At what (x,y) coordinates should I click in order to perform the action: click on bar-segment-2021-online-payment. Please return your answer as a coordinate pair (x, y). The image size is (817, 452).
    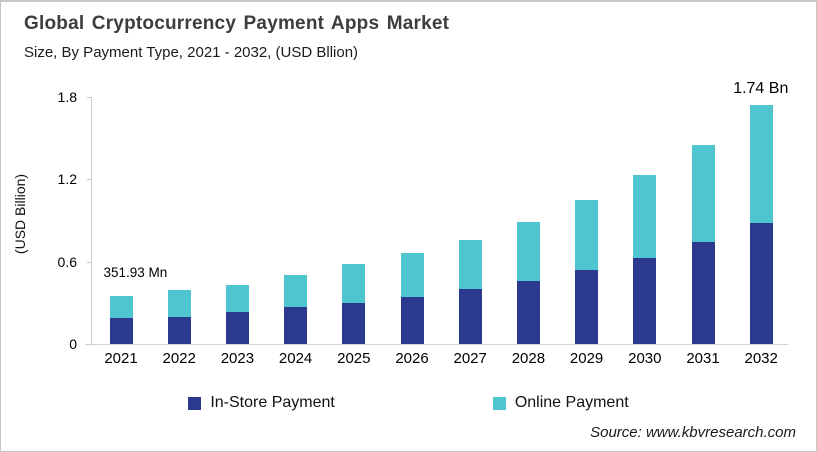
    Looking at the image, I should click on (121, 306).